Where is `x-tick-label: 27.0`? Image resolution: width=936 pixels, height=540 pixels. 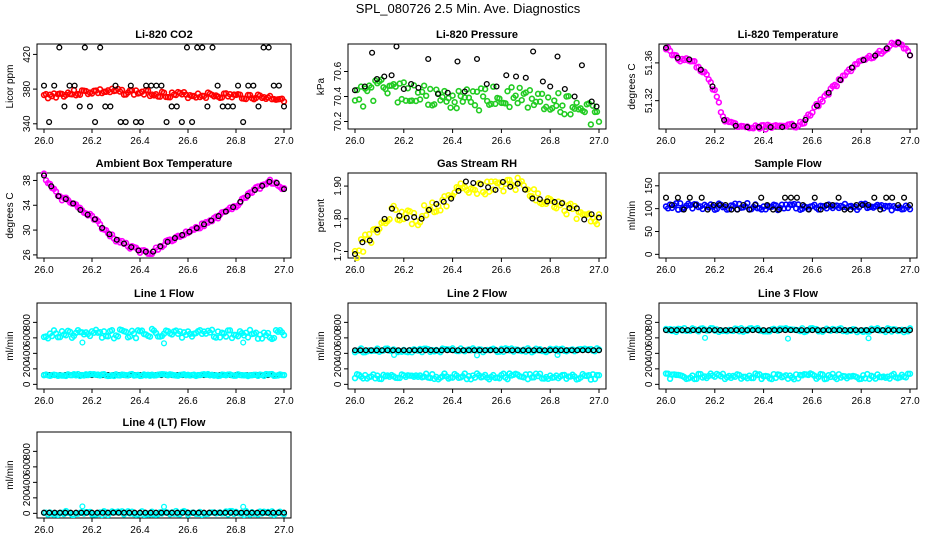 x-tick-label: 27.0 is located at coordinates (599, 401).